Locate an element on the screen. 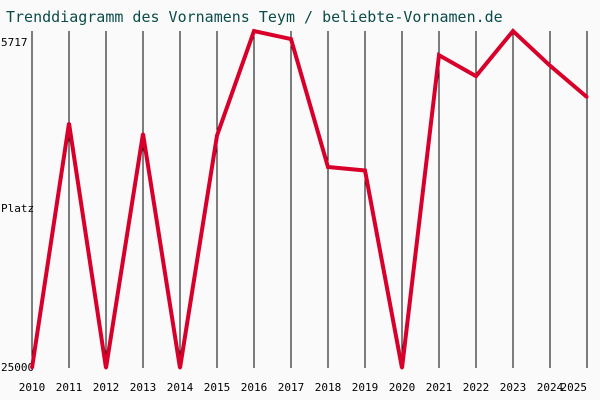 The height and width of the screenshot is (400, 600). data-point-2016 is located at coordinates (254, 31).